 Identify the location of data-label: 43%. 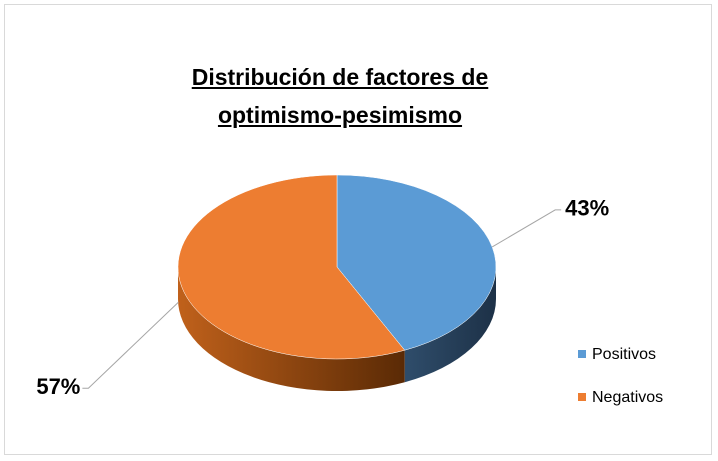
(587, 208).